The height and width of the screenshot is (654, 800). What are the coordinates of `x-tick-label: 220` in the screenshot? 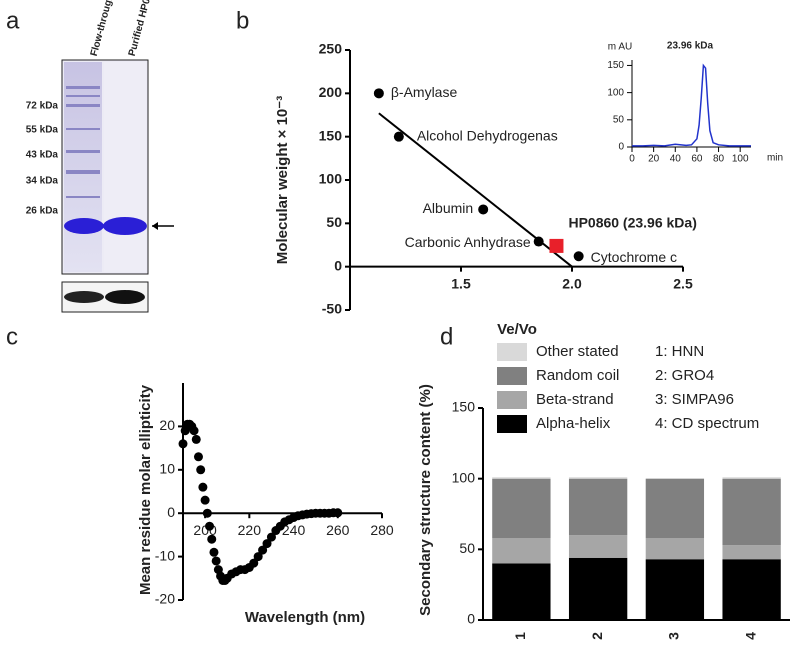 It's located at (250, 530).